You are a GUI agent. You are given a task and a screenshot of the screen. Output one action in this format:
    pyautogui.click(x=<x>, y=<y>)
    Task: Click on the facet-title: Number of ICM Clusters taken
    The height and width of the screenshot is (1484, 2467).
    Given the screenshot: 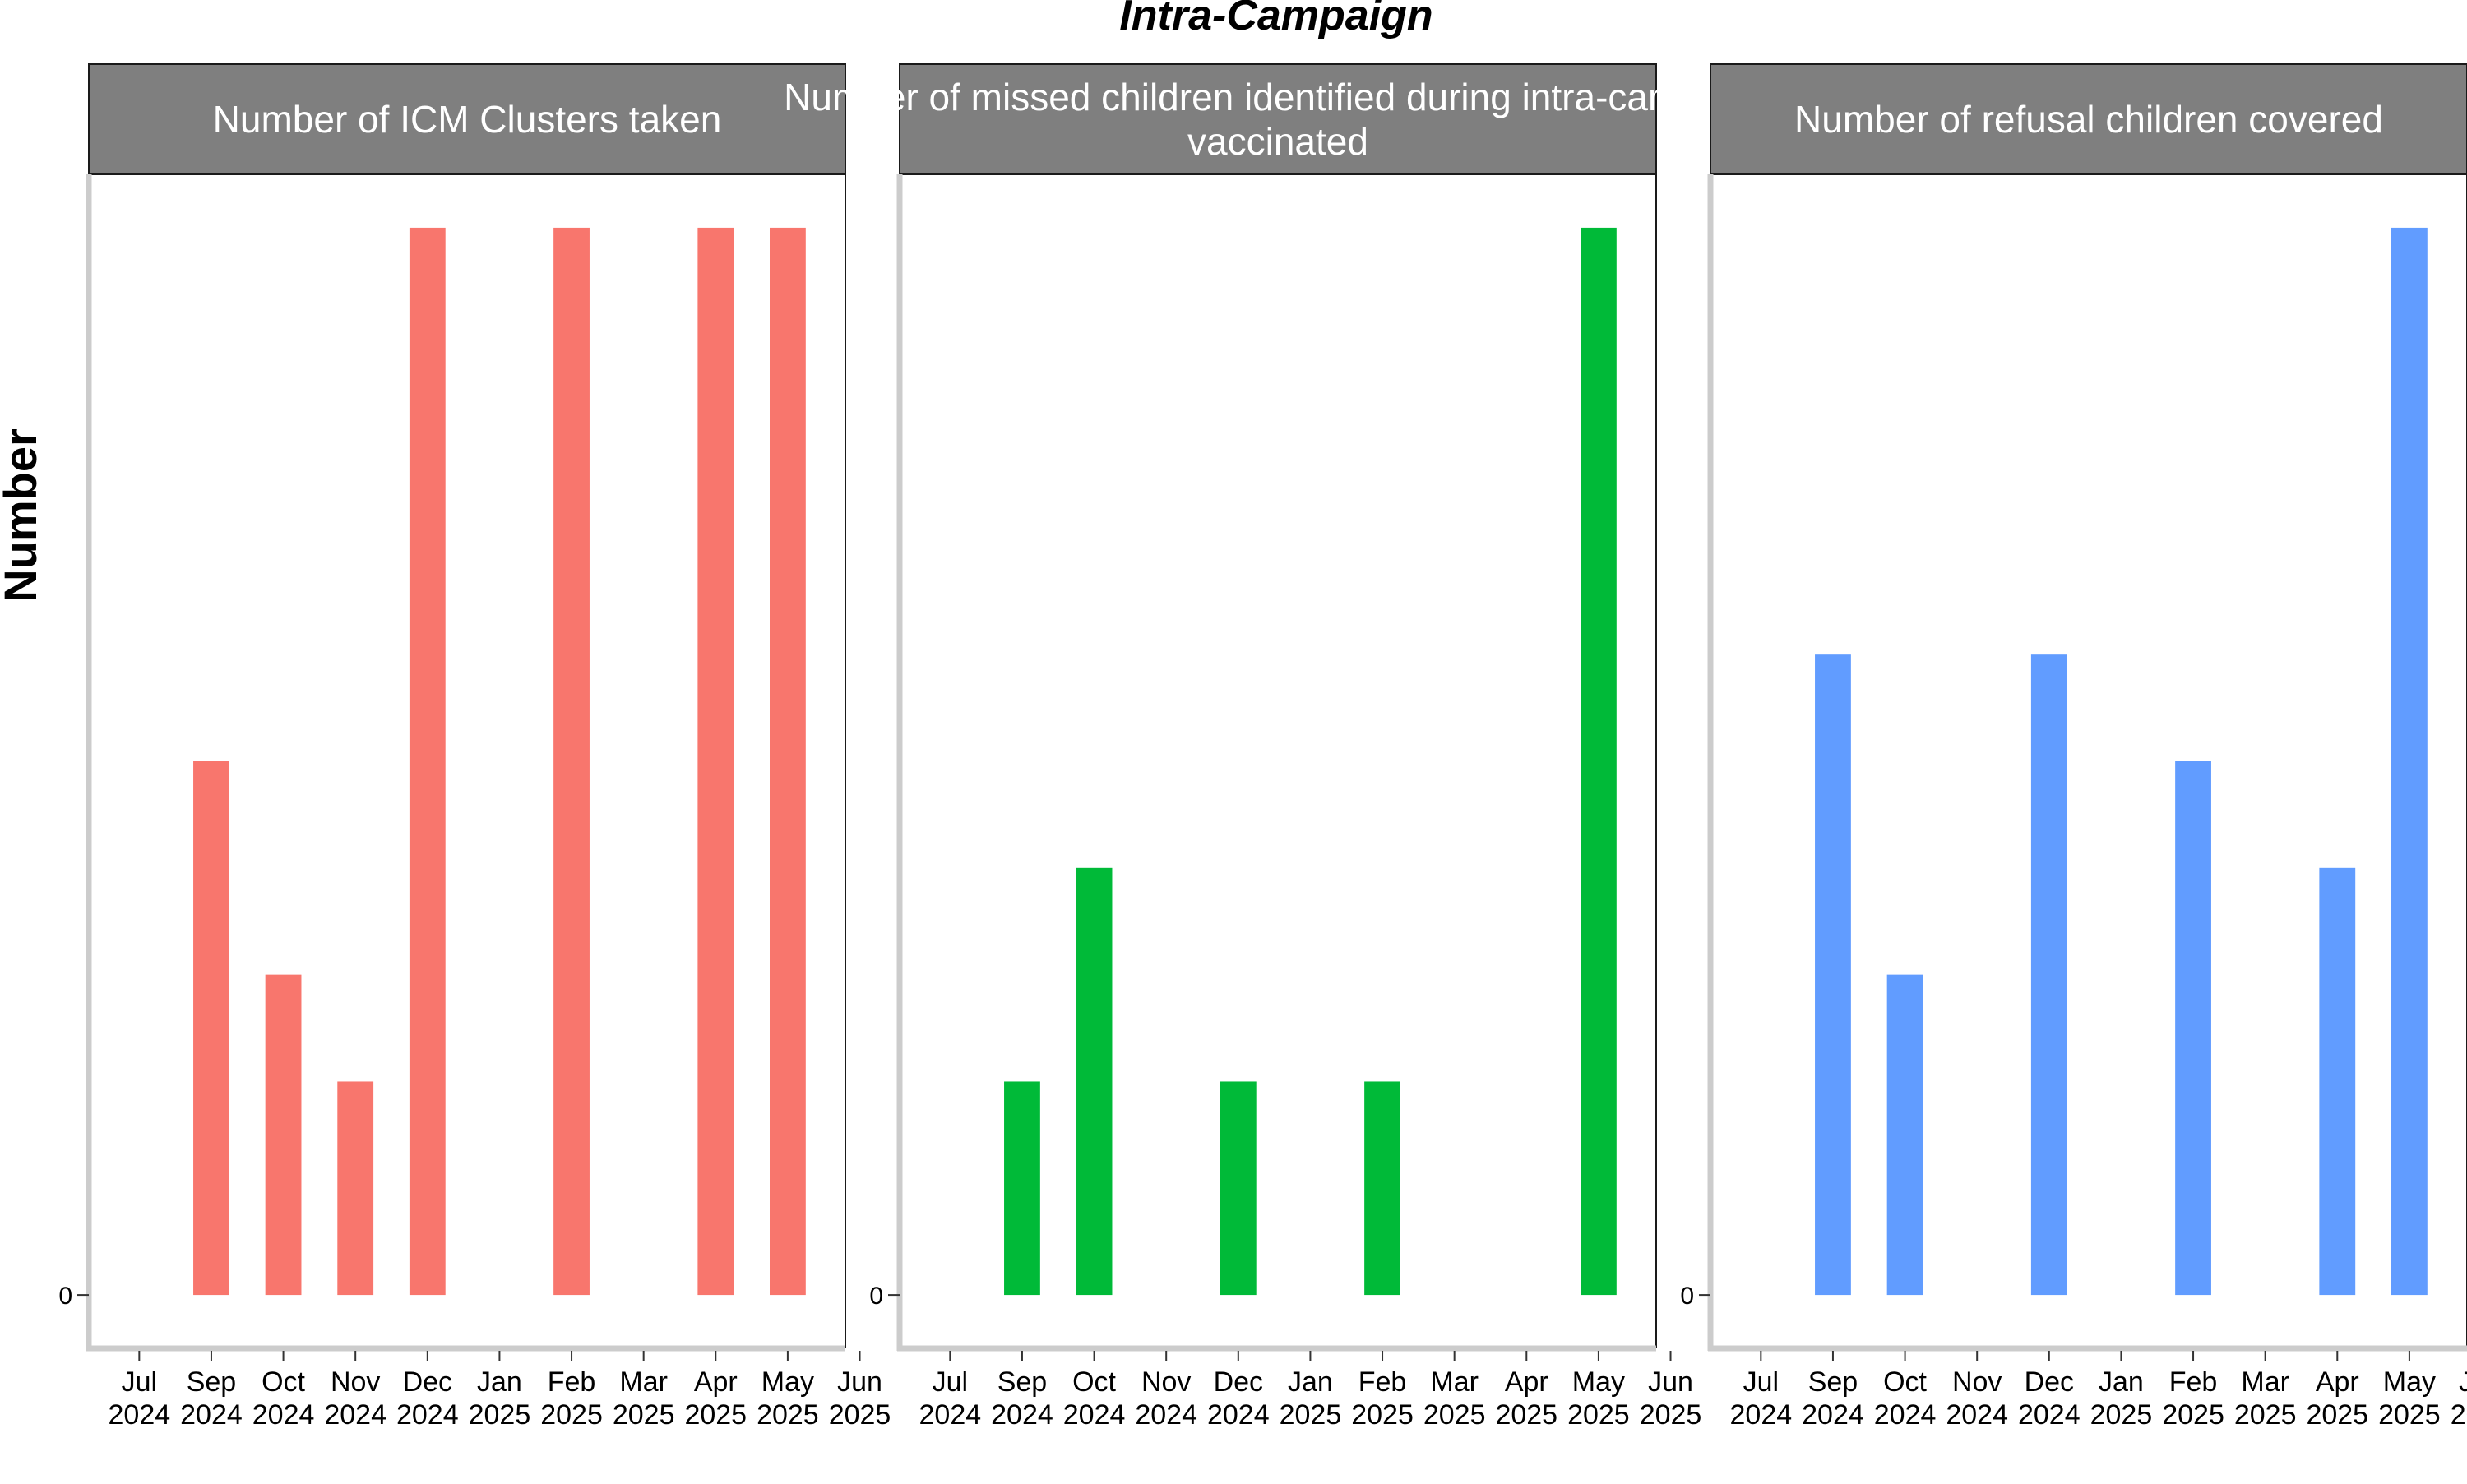 What is the action you would take?
    pyautogui.click(x=467, y=120)
    